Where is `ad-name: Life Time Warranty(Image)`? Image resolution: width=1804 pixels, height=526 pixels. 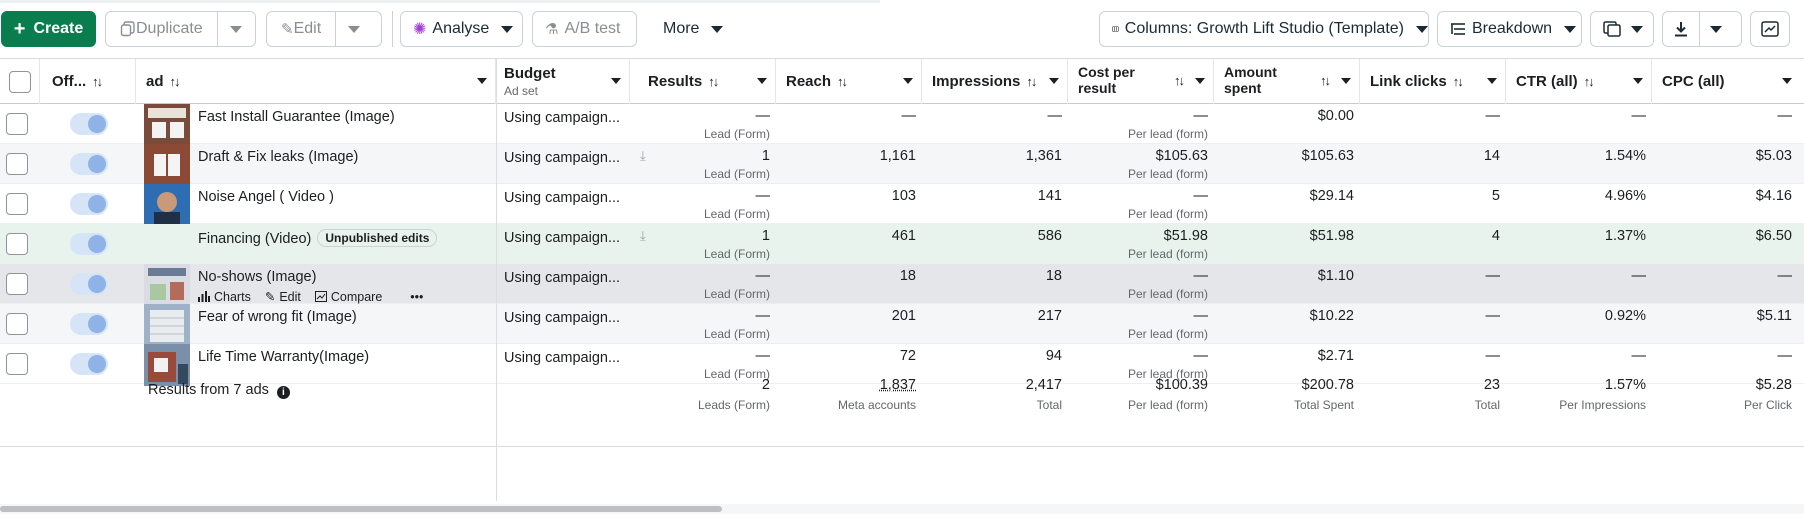 ad-name: Life Time Warranty(Image) is located at coordinates (284, 357).